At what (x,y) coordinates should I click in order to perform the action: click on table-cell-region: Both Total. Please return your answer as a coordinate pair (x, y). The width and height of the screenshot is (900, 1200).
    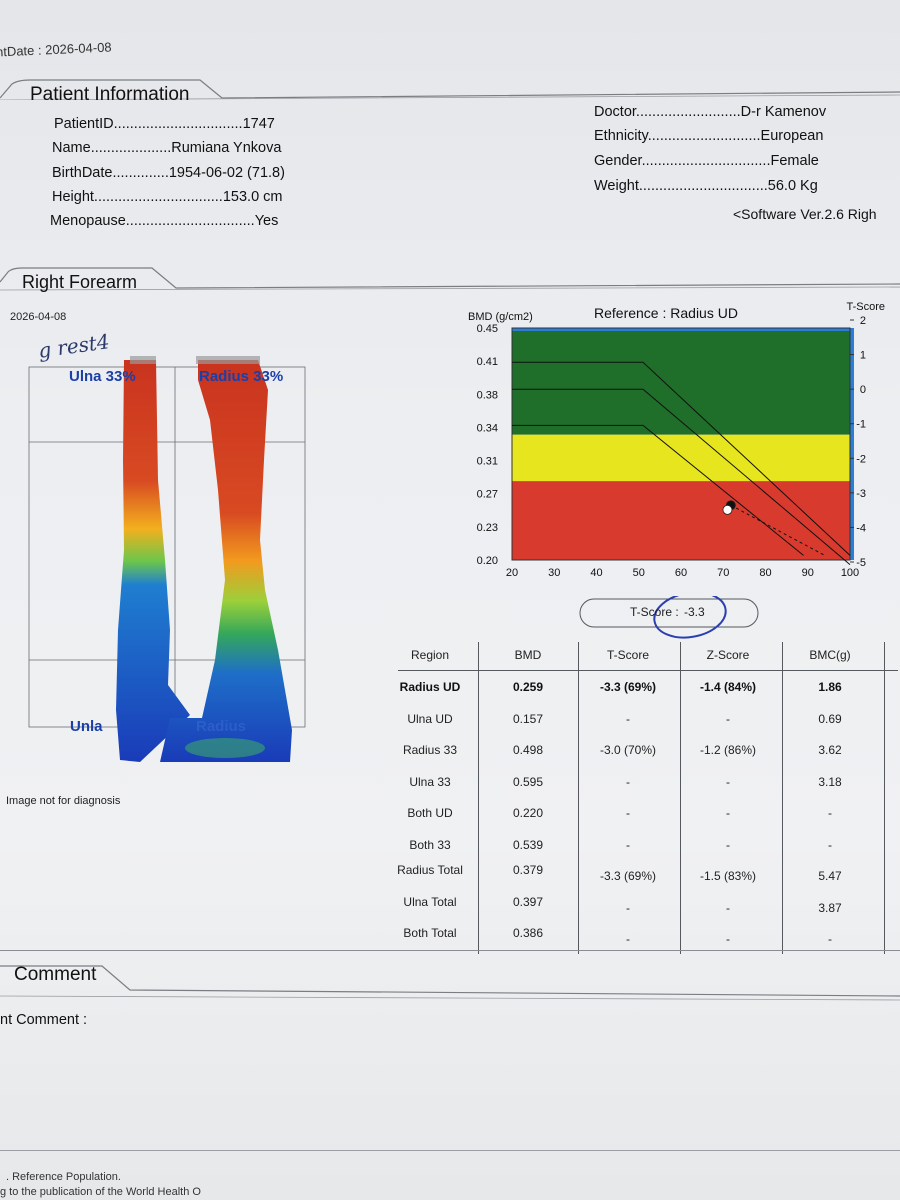
    Looking at the image, I should click on (430, 933).